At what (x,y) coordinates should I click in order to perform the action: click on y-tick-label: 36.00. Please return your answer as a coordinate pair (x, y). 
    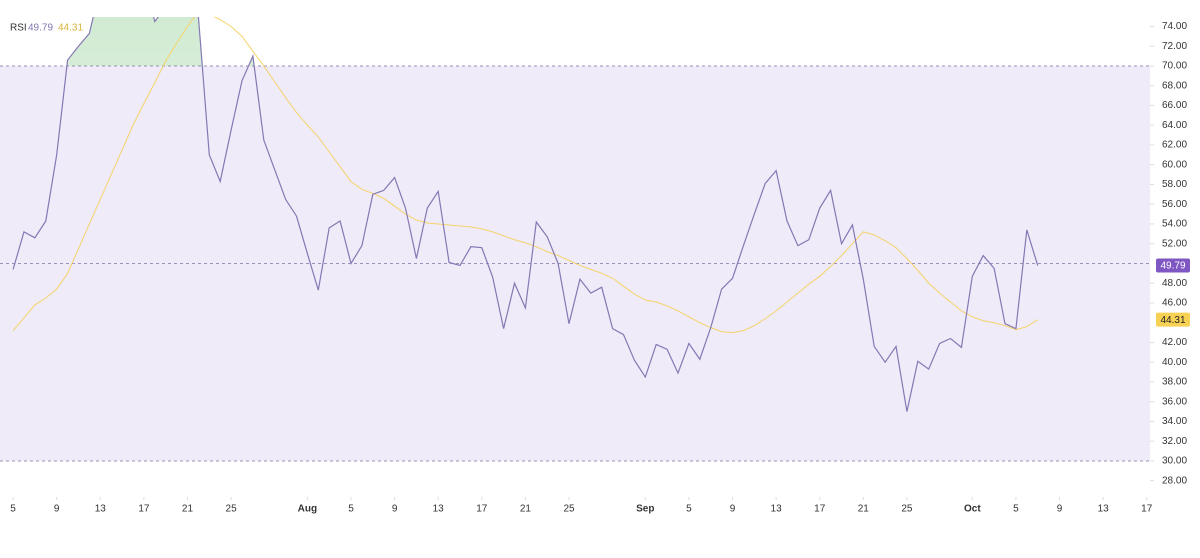
    Looking at the image, I should click on (1174, 401).